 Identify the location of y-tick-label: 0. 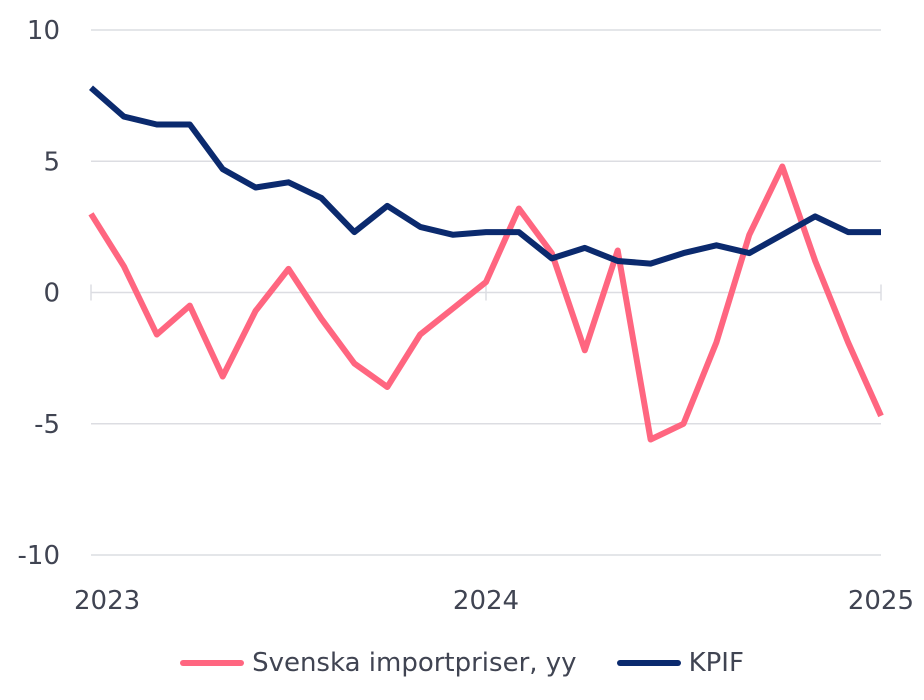
(51, 294).